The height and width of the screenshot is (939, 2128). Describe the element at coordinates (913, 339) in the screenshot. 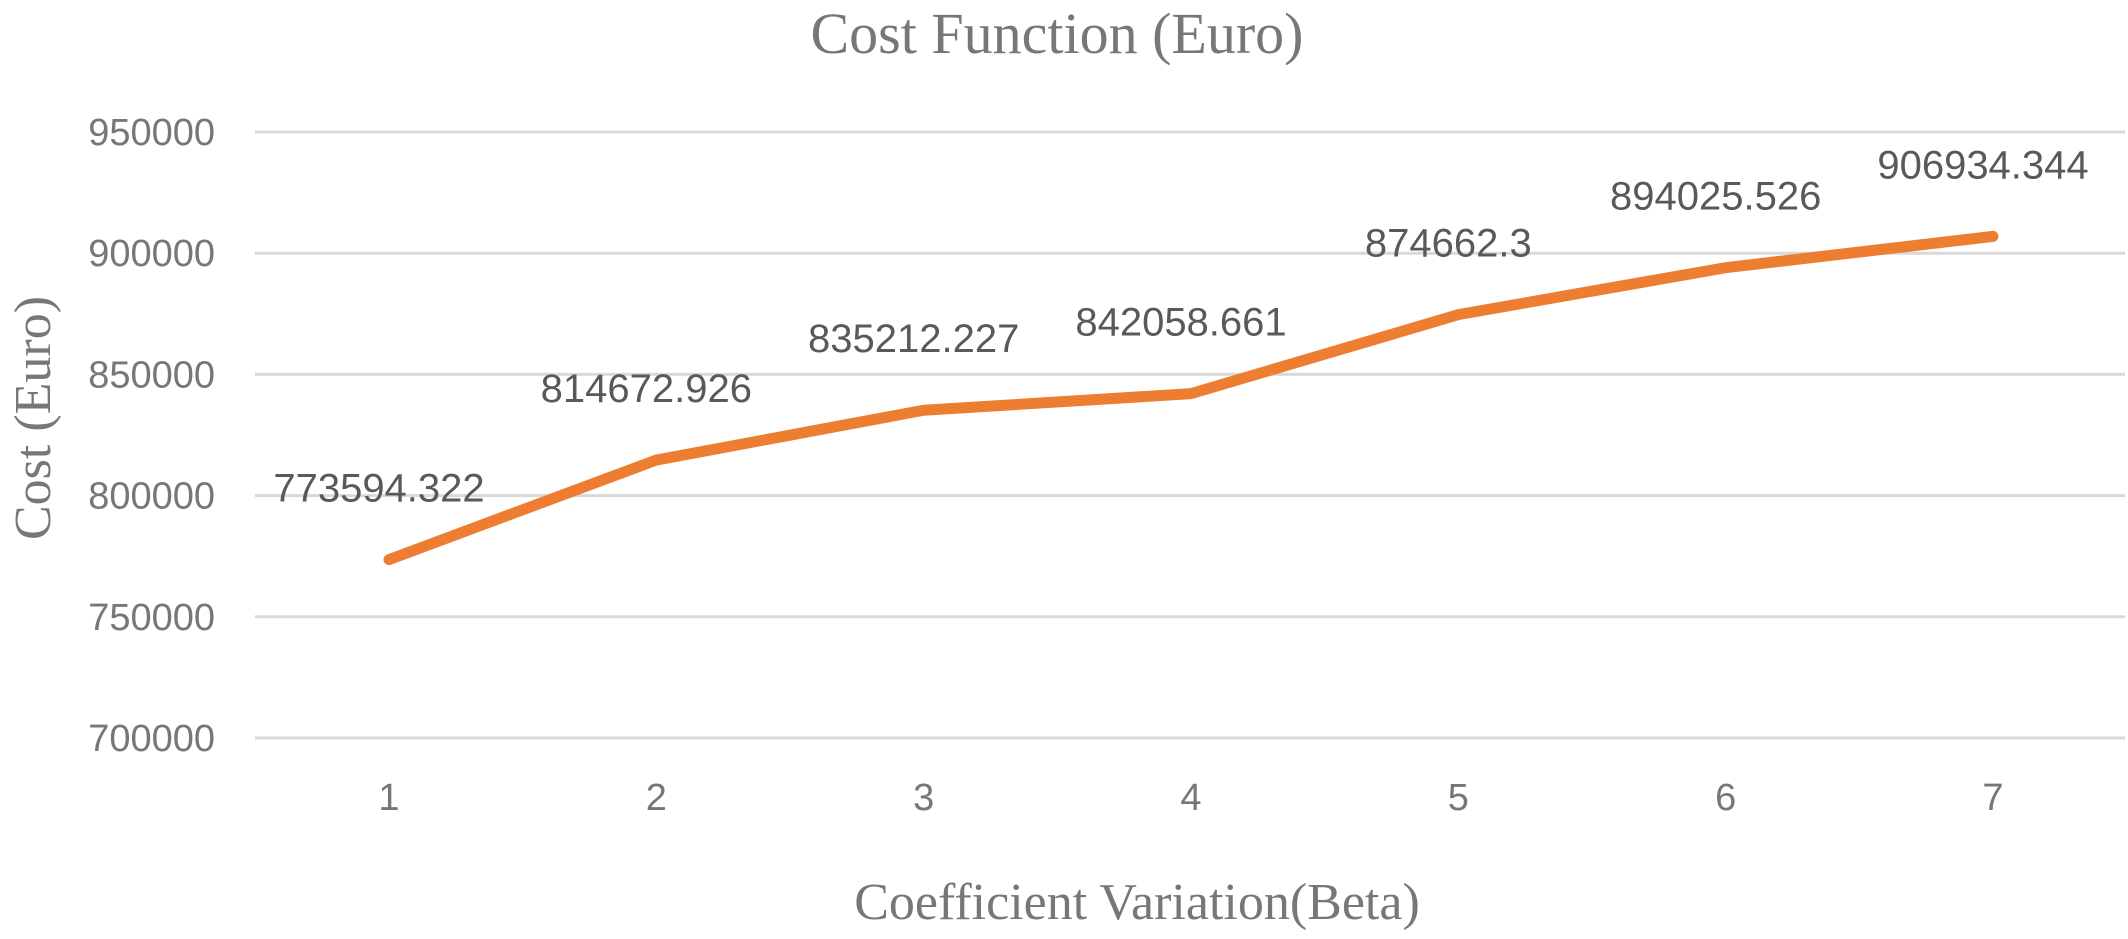

I see `data-label: 835212.227` at that location.